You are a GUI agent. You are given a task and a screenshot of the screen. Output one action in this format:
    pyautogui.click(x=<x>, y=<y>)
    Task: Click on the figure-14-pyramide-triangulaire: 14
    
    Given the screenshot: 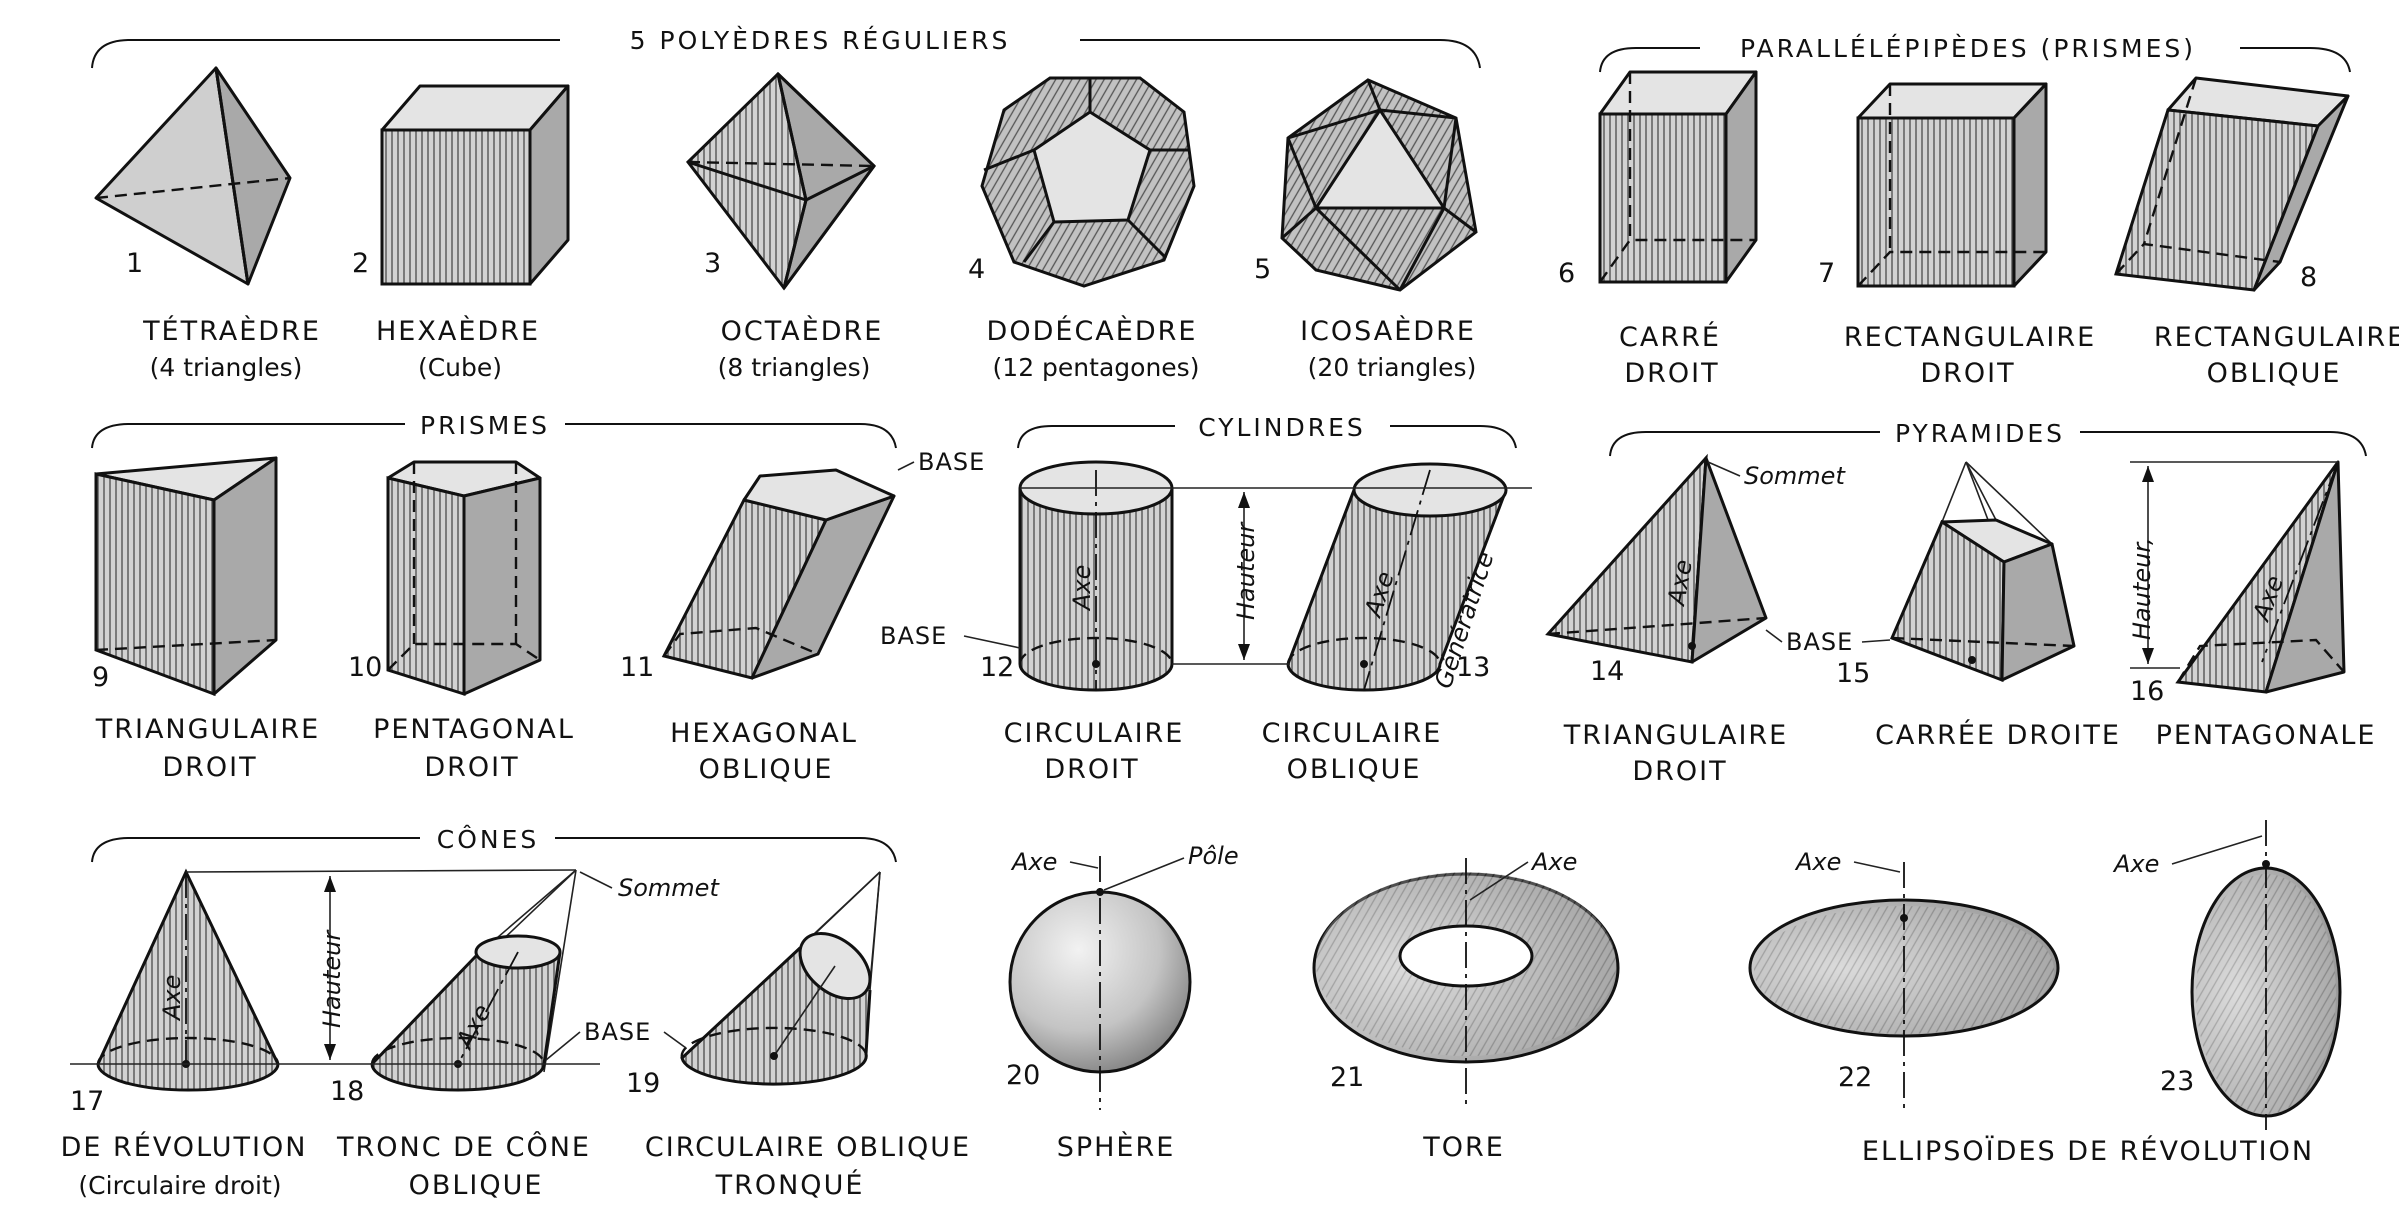 What is the action you would take?
    pyautogui.click(x=1656, y=570)
    